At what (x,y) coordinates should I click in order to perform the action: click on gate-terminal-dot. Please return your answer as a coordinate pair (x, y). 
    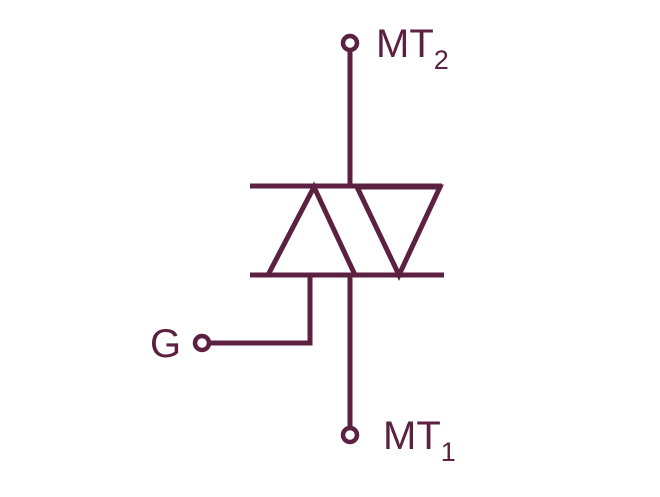
    Looking at the image, I should click on (202, 343).